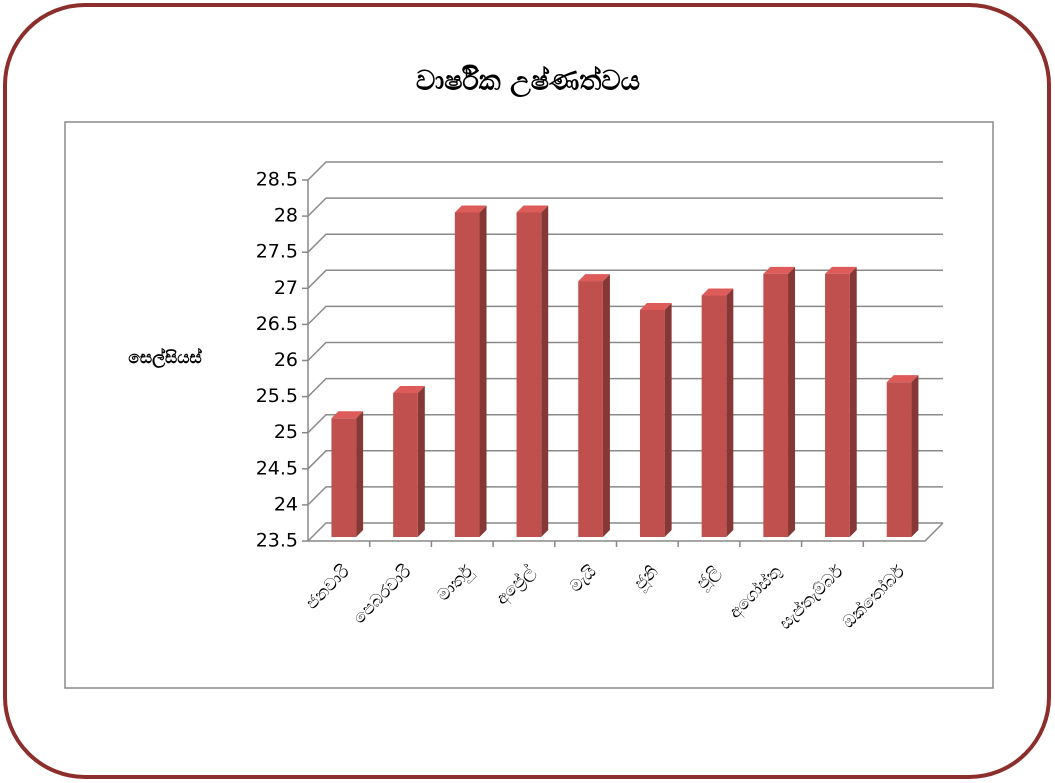 This screenshot has height=783, width=1055. Describe the element at coordinates (286, 432) in the screenshot. I see `y-tick-label: 25` at that location.